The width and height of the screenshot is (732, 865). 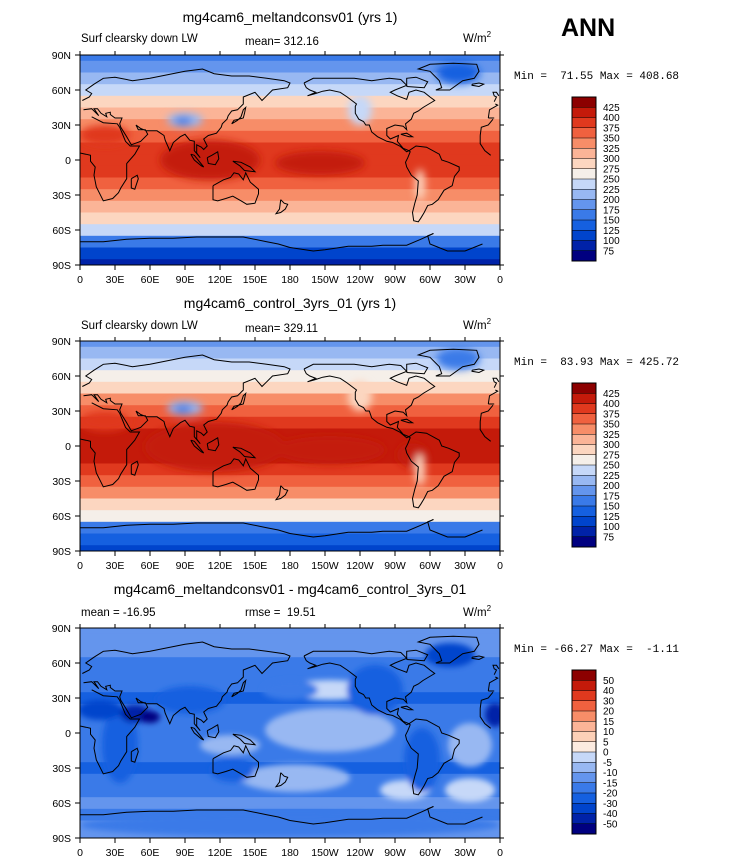 I want to click on colorbar-tick-label: 40, so click(x=609, y=691).